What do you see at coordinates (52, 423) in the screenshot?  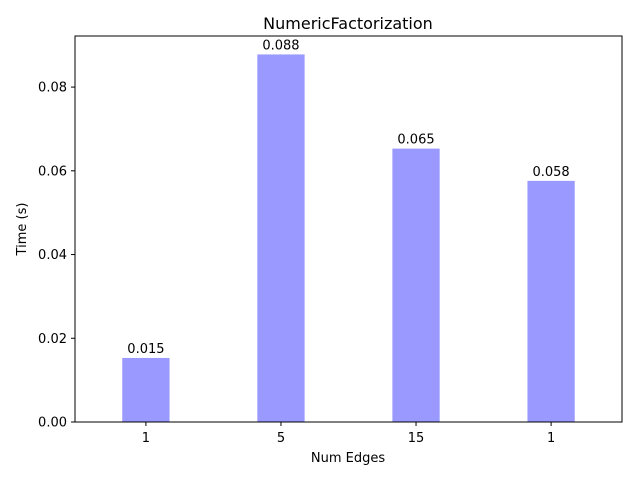 I see `y-tick-label-0: 0.00` at bounding box center [52, 423].